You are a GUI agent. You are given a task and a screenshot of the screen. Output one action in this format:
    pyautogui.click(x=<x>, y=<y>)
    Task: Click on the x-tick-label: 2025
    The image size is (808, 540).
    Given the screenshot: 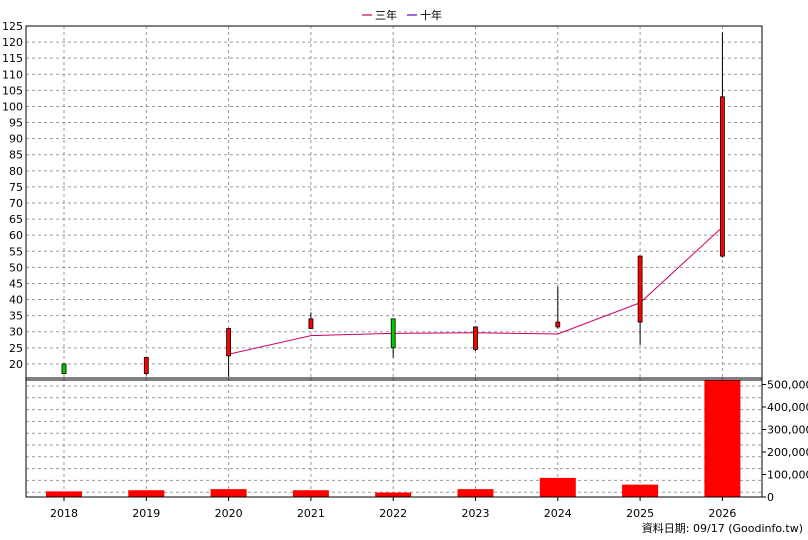 What is the action you would take?
    pyautogui.click(x=640, y=513)
    